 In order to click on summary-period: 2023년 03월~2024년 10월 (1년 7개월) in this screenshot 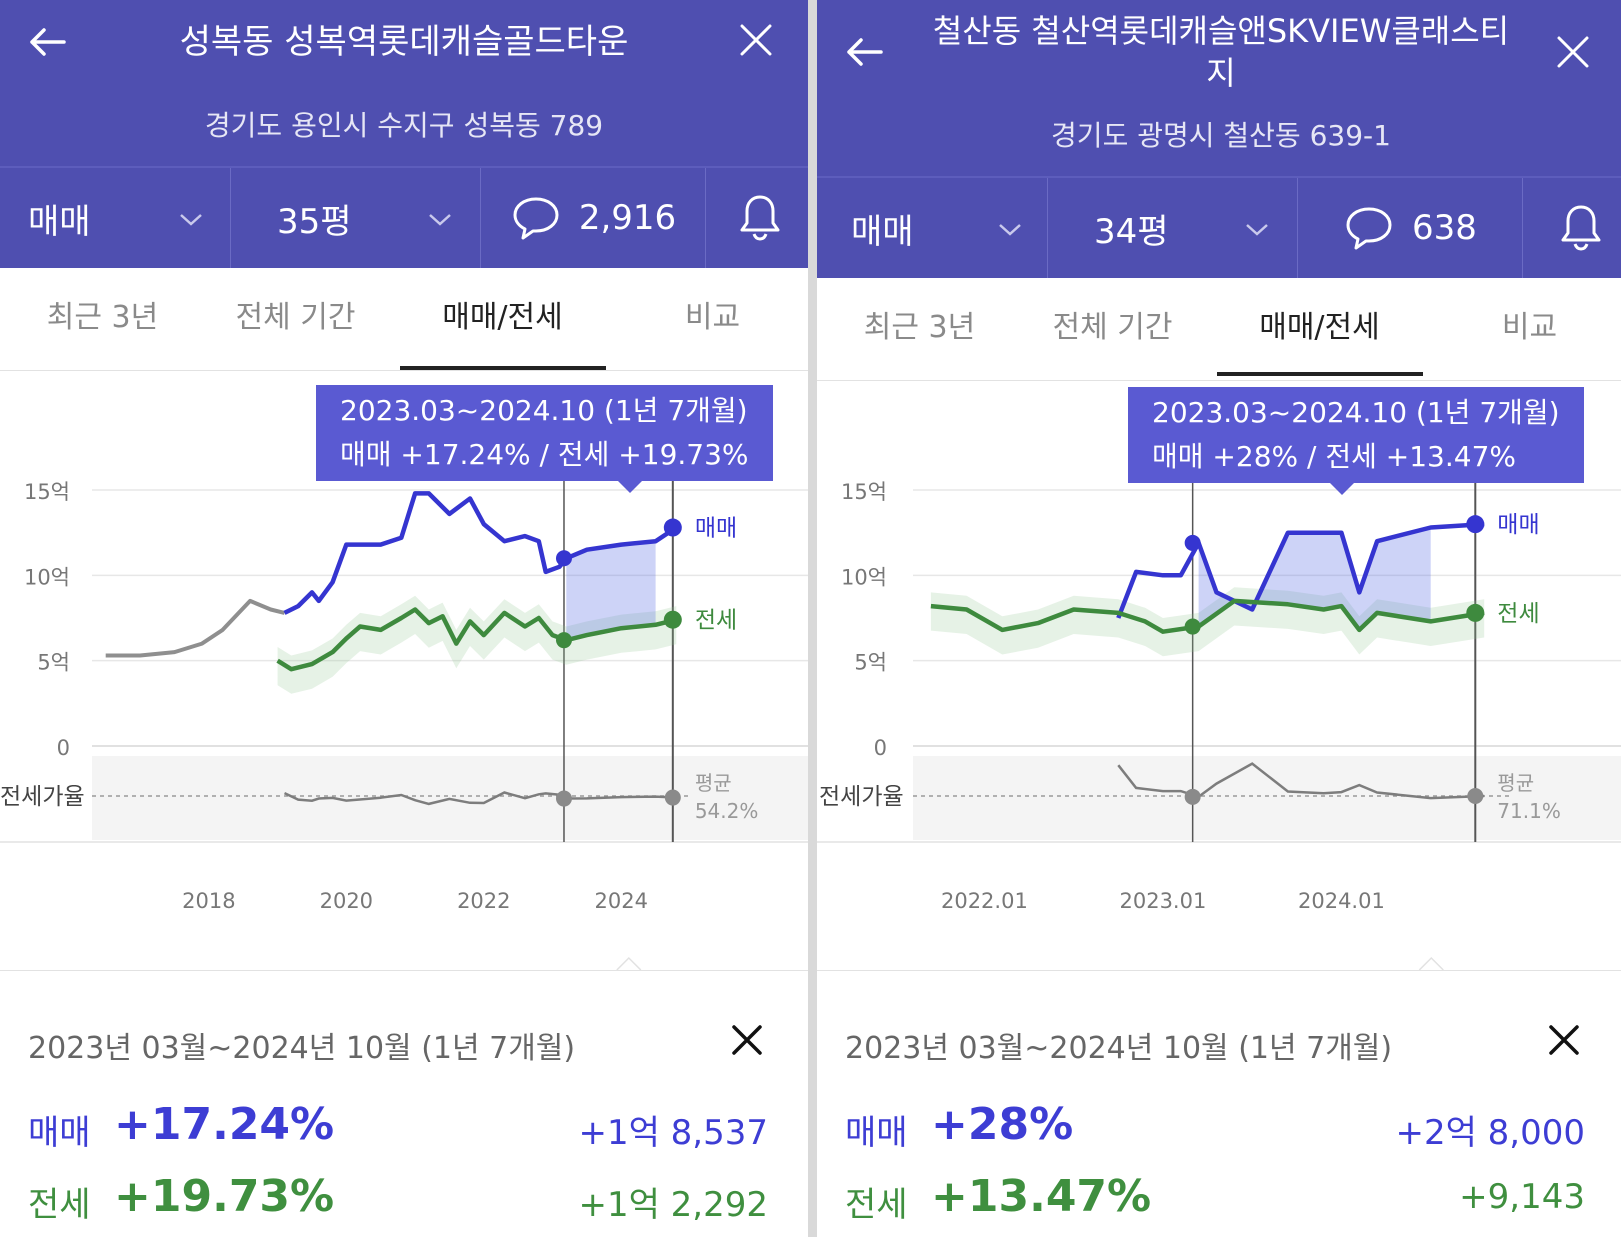, I will do `click(302, 1048)`.